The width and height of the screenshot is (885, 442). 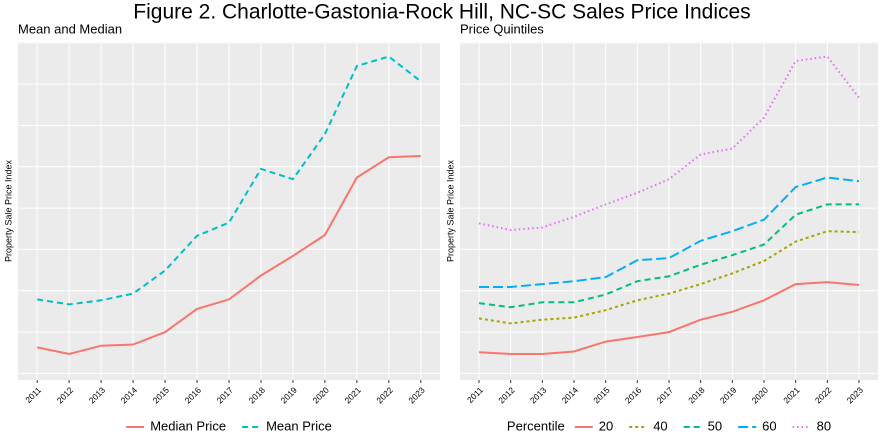 I want to click on legend-label: 20, so click(x=606, y=425).